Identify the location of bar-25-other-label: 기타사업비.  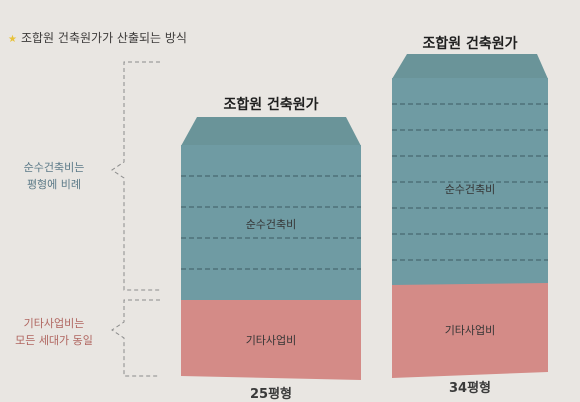
(271, 340).